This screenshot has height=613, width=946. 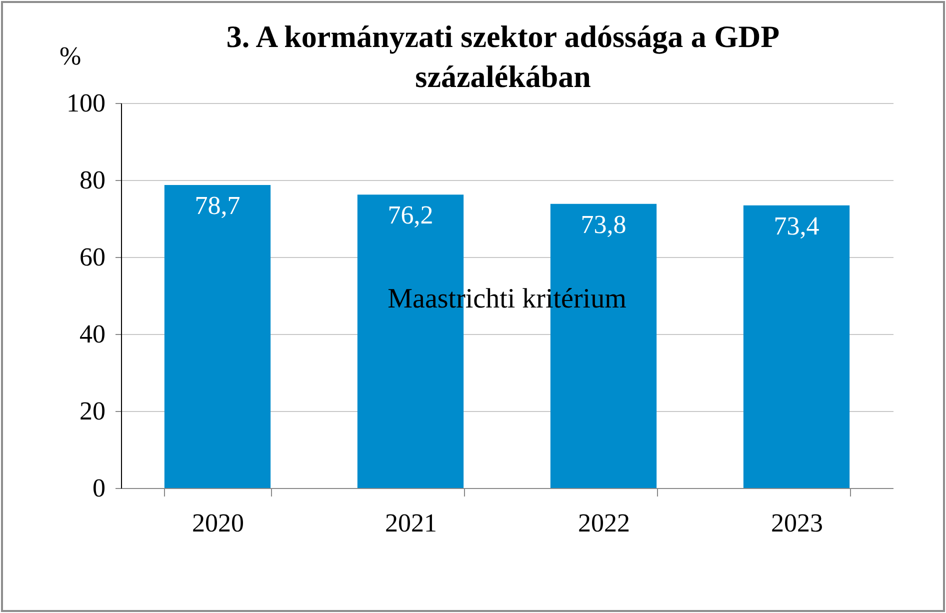 I want to click on y-tick-label: 100, so click(x=86, y=103).